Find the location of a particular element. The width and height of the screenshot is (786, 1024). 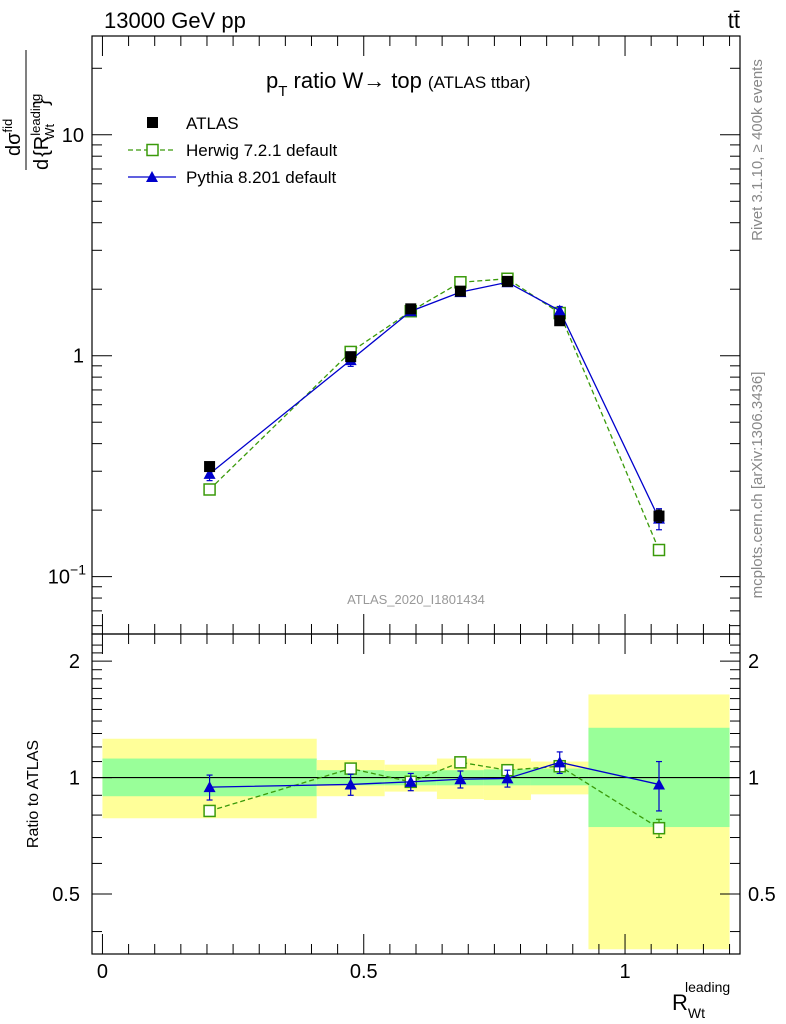

header-left: 13000 GeV pp is located at coordinates (175, 20).